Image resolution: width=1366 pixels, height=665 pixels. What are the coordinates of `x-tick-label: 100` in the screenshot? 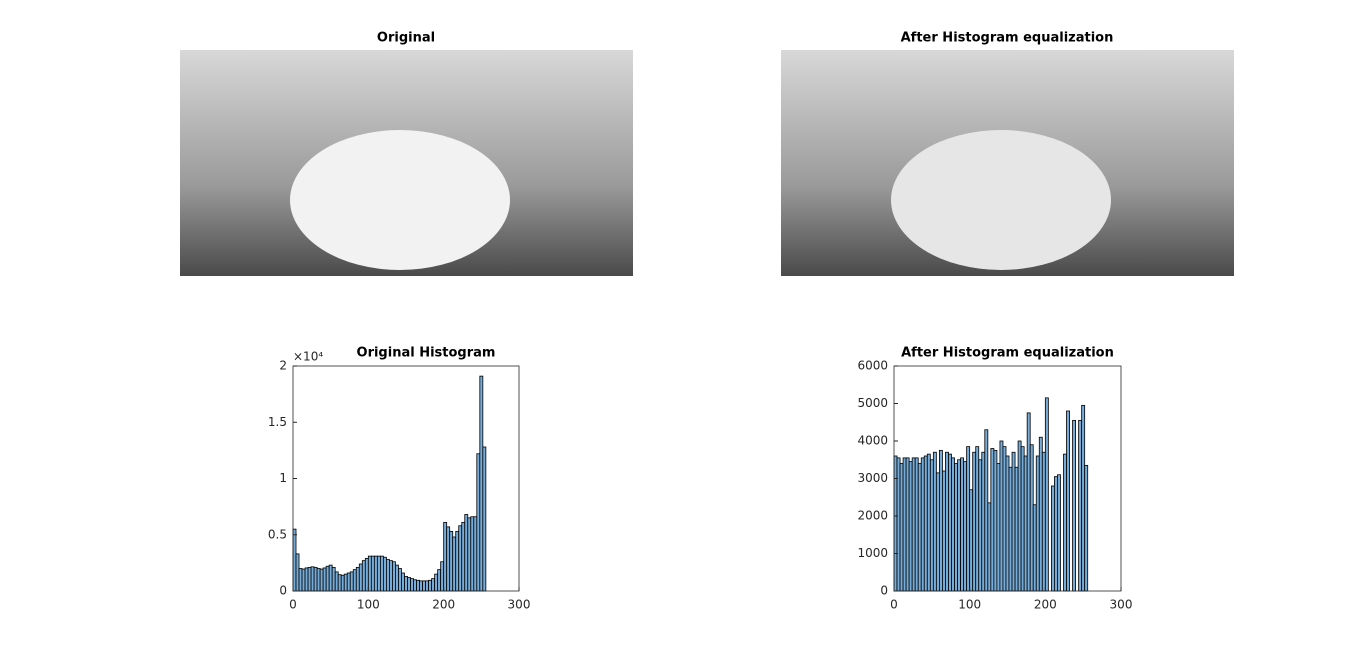 It's located at (969, 605).